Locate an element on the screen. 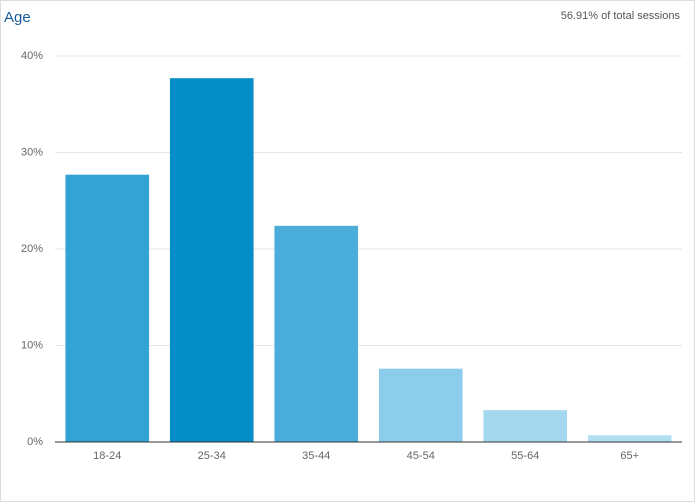  x-tick-label: 35-44 is located at coordinates (316, 456).